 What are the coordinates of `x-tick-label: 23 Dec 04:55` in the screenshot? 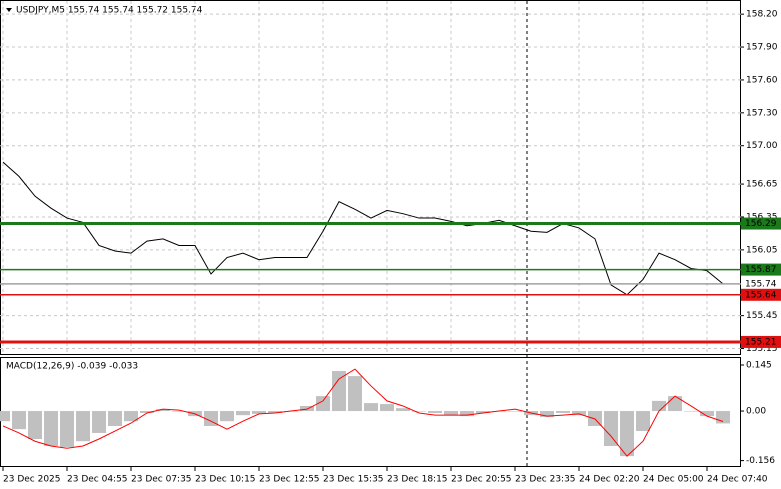 It's located at (97, 480).